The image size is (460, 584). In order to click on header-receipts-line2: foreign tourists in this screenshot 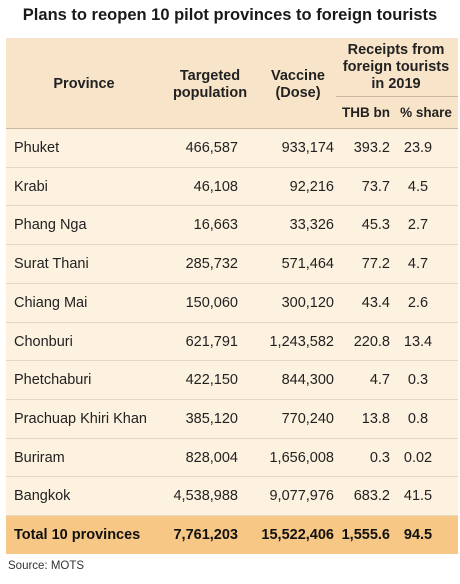, I will do `click(396, 67)`.